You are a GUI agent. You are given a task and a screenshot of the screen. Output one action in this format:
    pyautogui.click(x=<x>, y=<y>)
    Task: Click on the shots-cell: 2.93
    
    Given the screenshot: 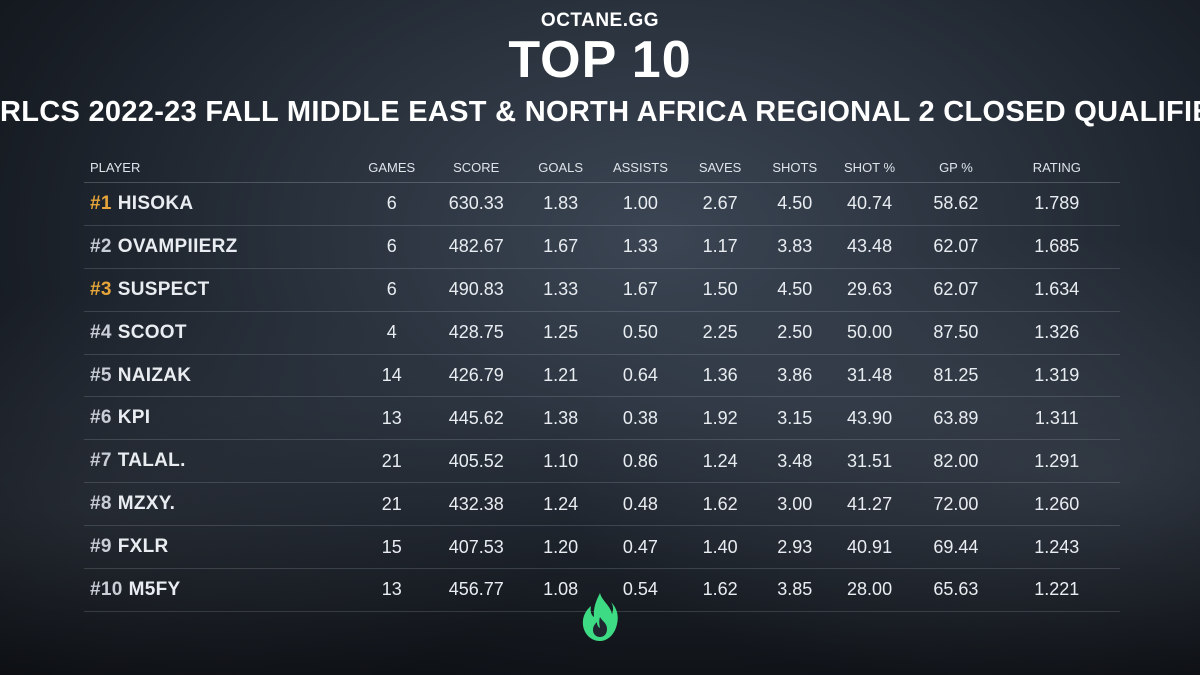 What is the action you would take?
    pyautogui.click(x=794, y=547)
    